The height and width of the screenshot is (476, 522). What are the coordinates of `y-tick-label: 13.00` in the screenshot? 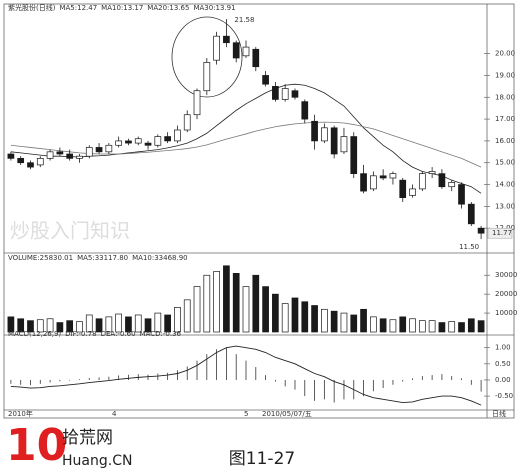 It's located at (505, 206).